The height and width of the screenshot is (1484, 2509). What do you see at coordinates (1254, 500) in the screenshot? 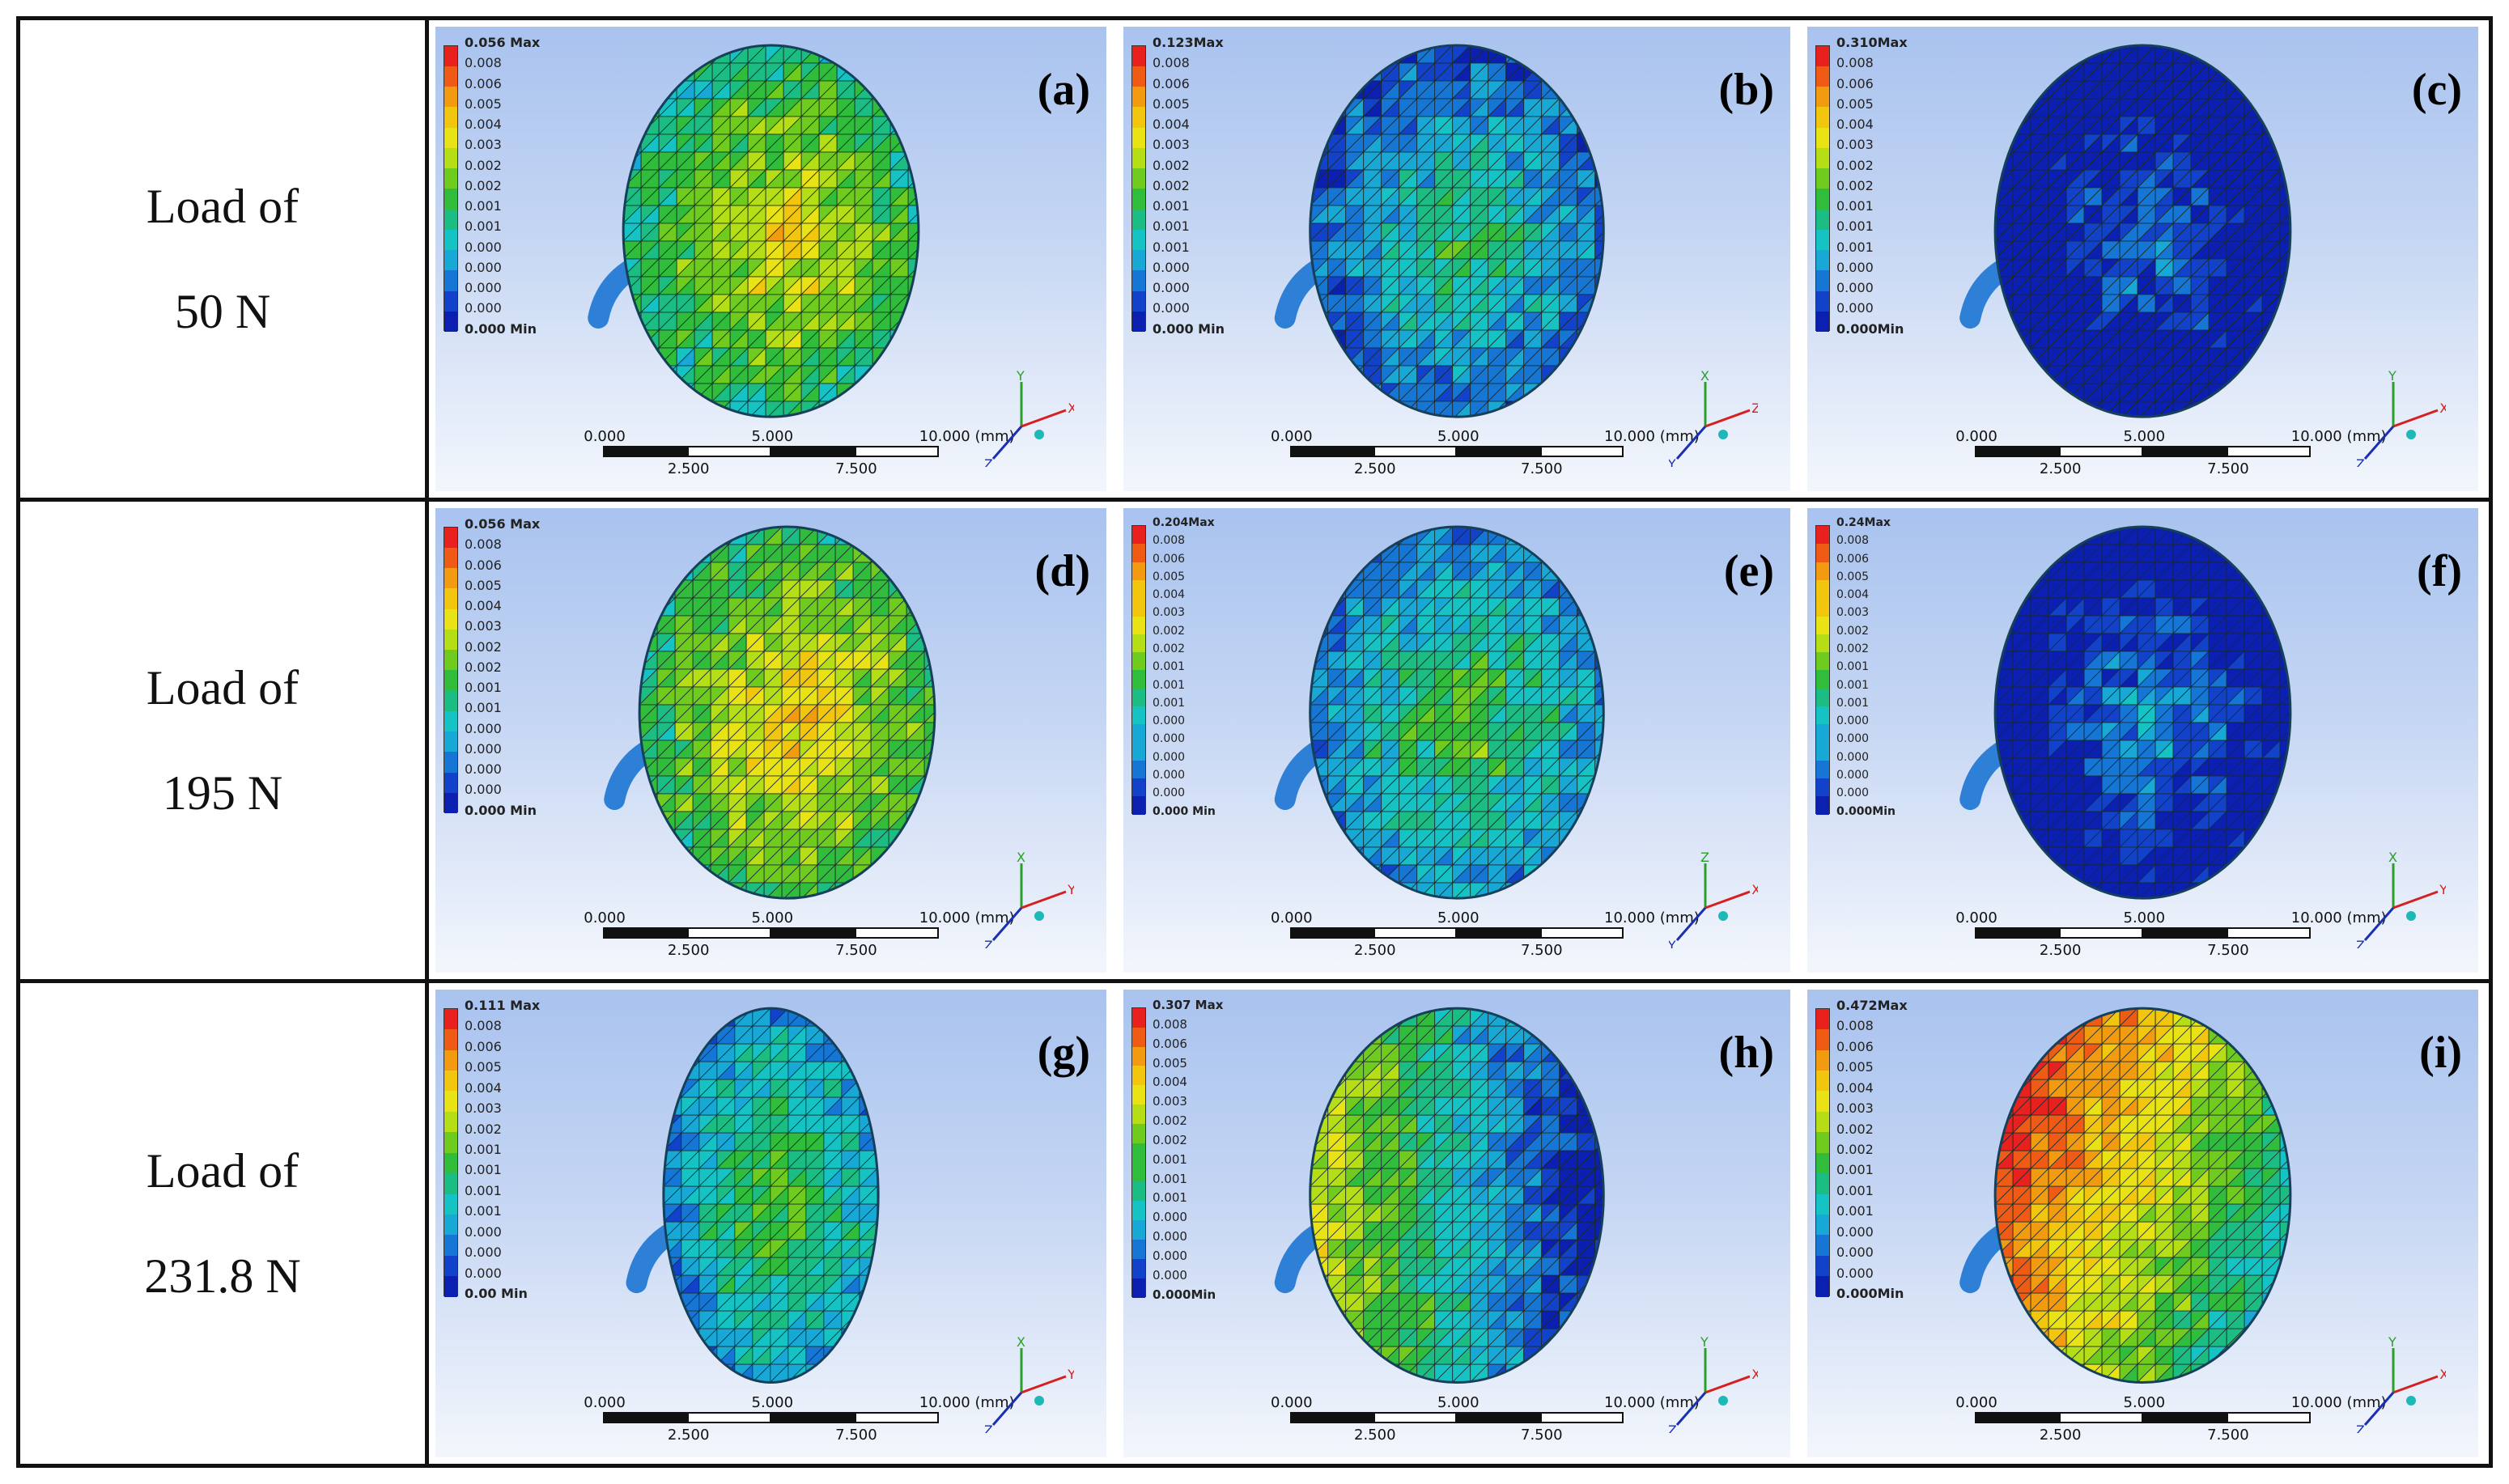
I see `row-divider` at bounding box center [1254, 500].